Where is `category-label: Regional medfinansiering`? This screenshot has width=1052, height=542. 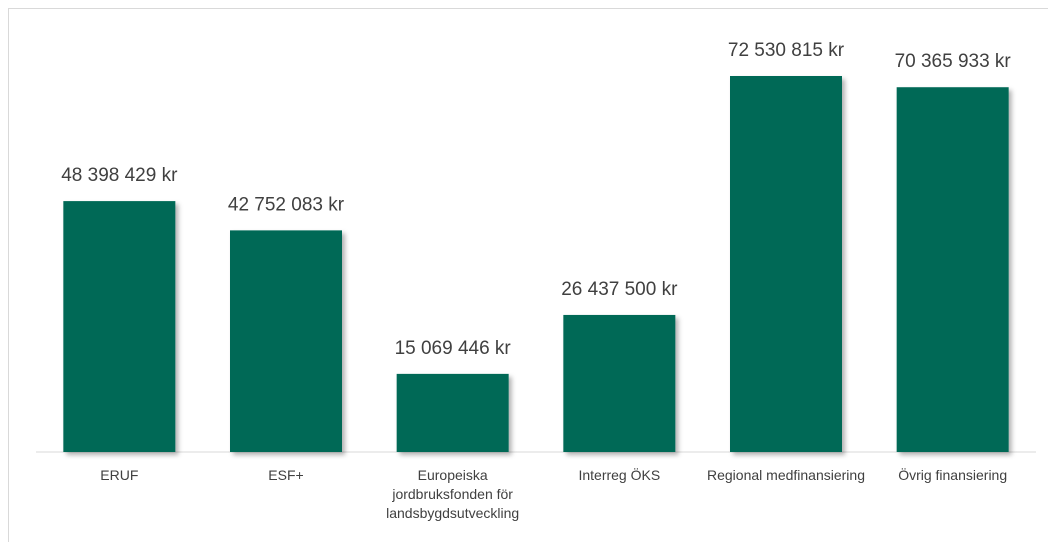 category-label: Regional medfinansiering is located at coordinates (786, 475).